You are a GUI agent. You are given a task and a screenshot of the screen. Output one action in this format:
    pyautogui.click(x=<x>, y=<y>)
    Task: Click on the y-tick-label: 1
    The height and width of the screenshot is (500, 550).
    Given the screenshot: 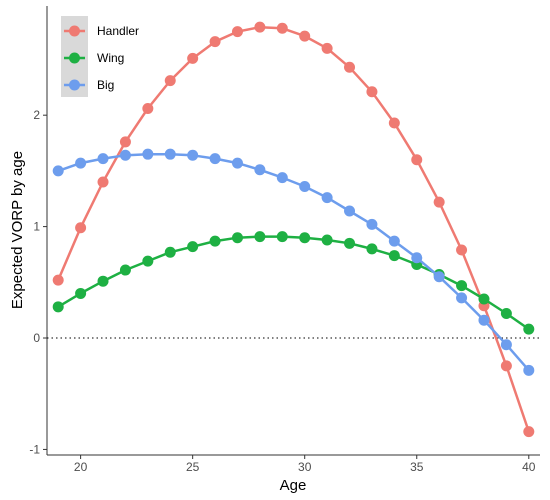 What is the action you would take?
    pyautogui.click(x=36, y=227)
    